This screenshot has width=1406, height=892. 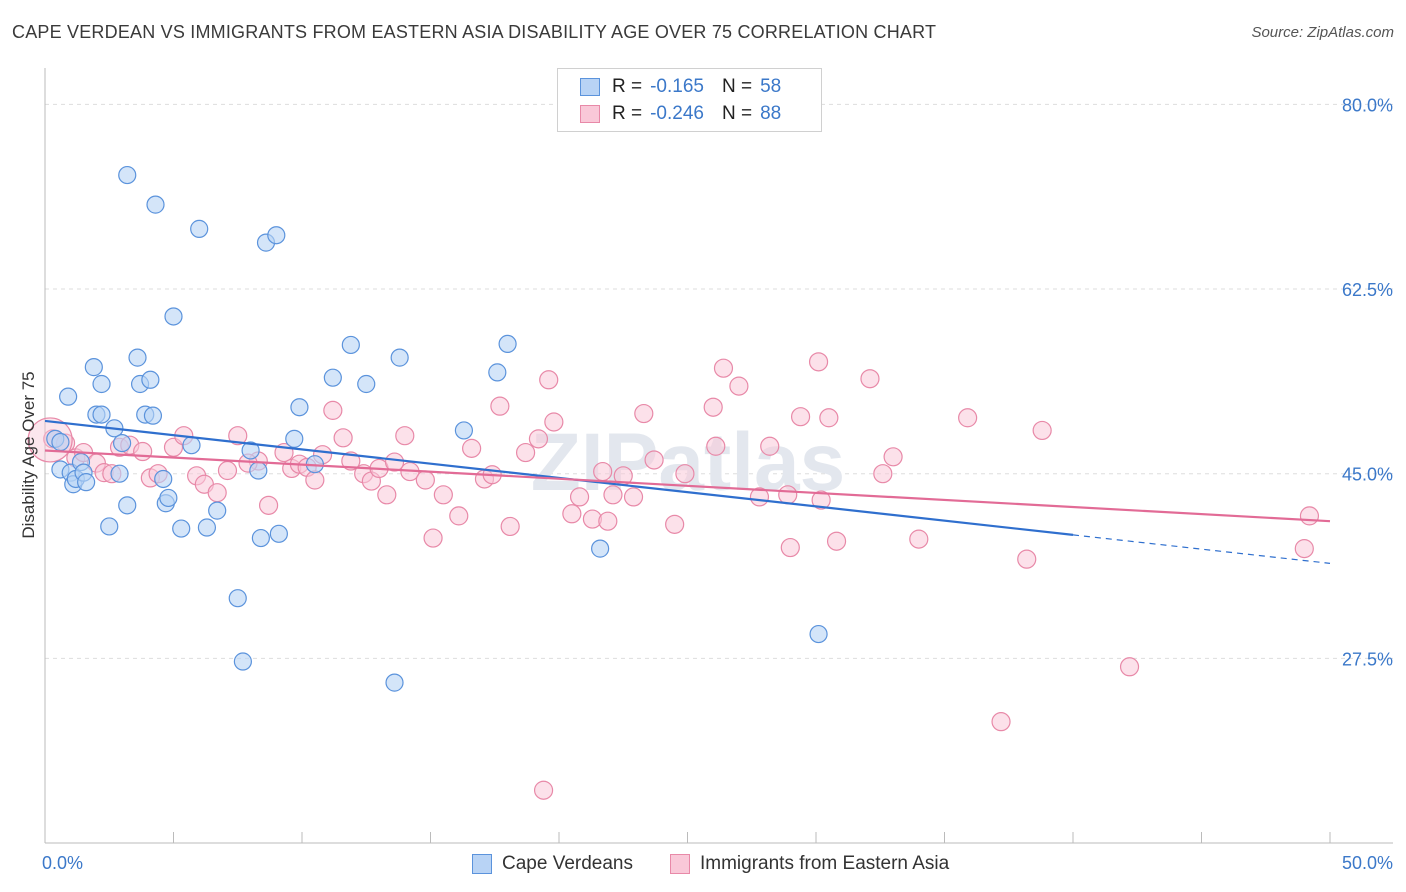 What do you see at coordinates (1367, 659) in the screenshot?
I see `y-tick-label: 27.5%` at bounding box center [1367, 659].